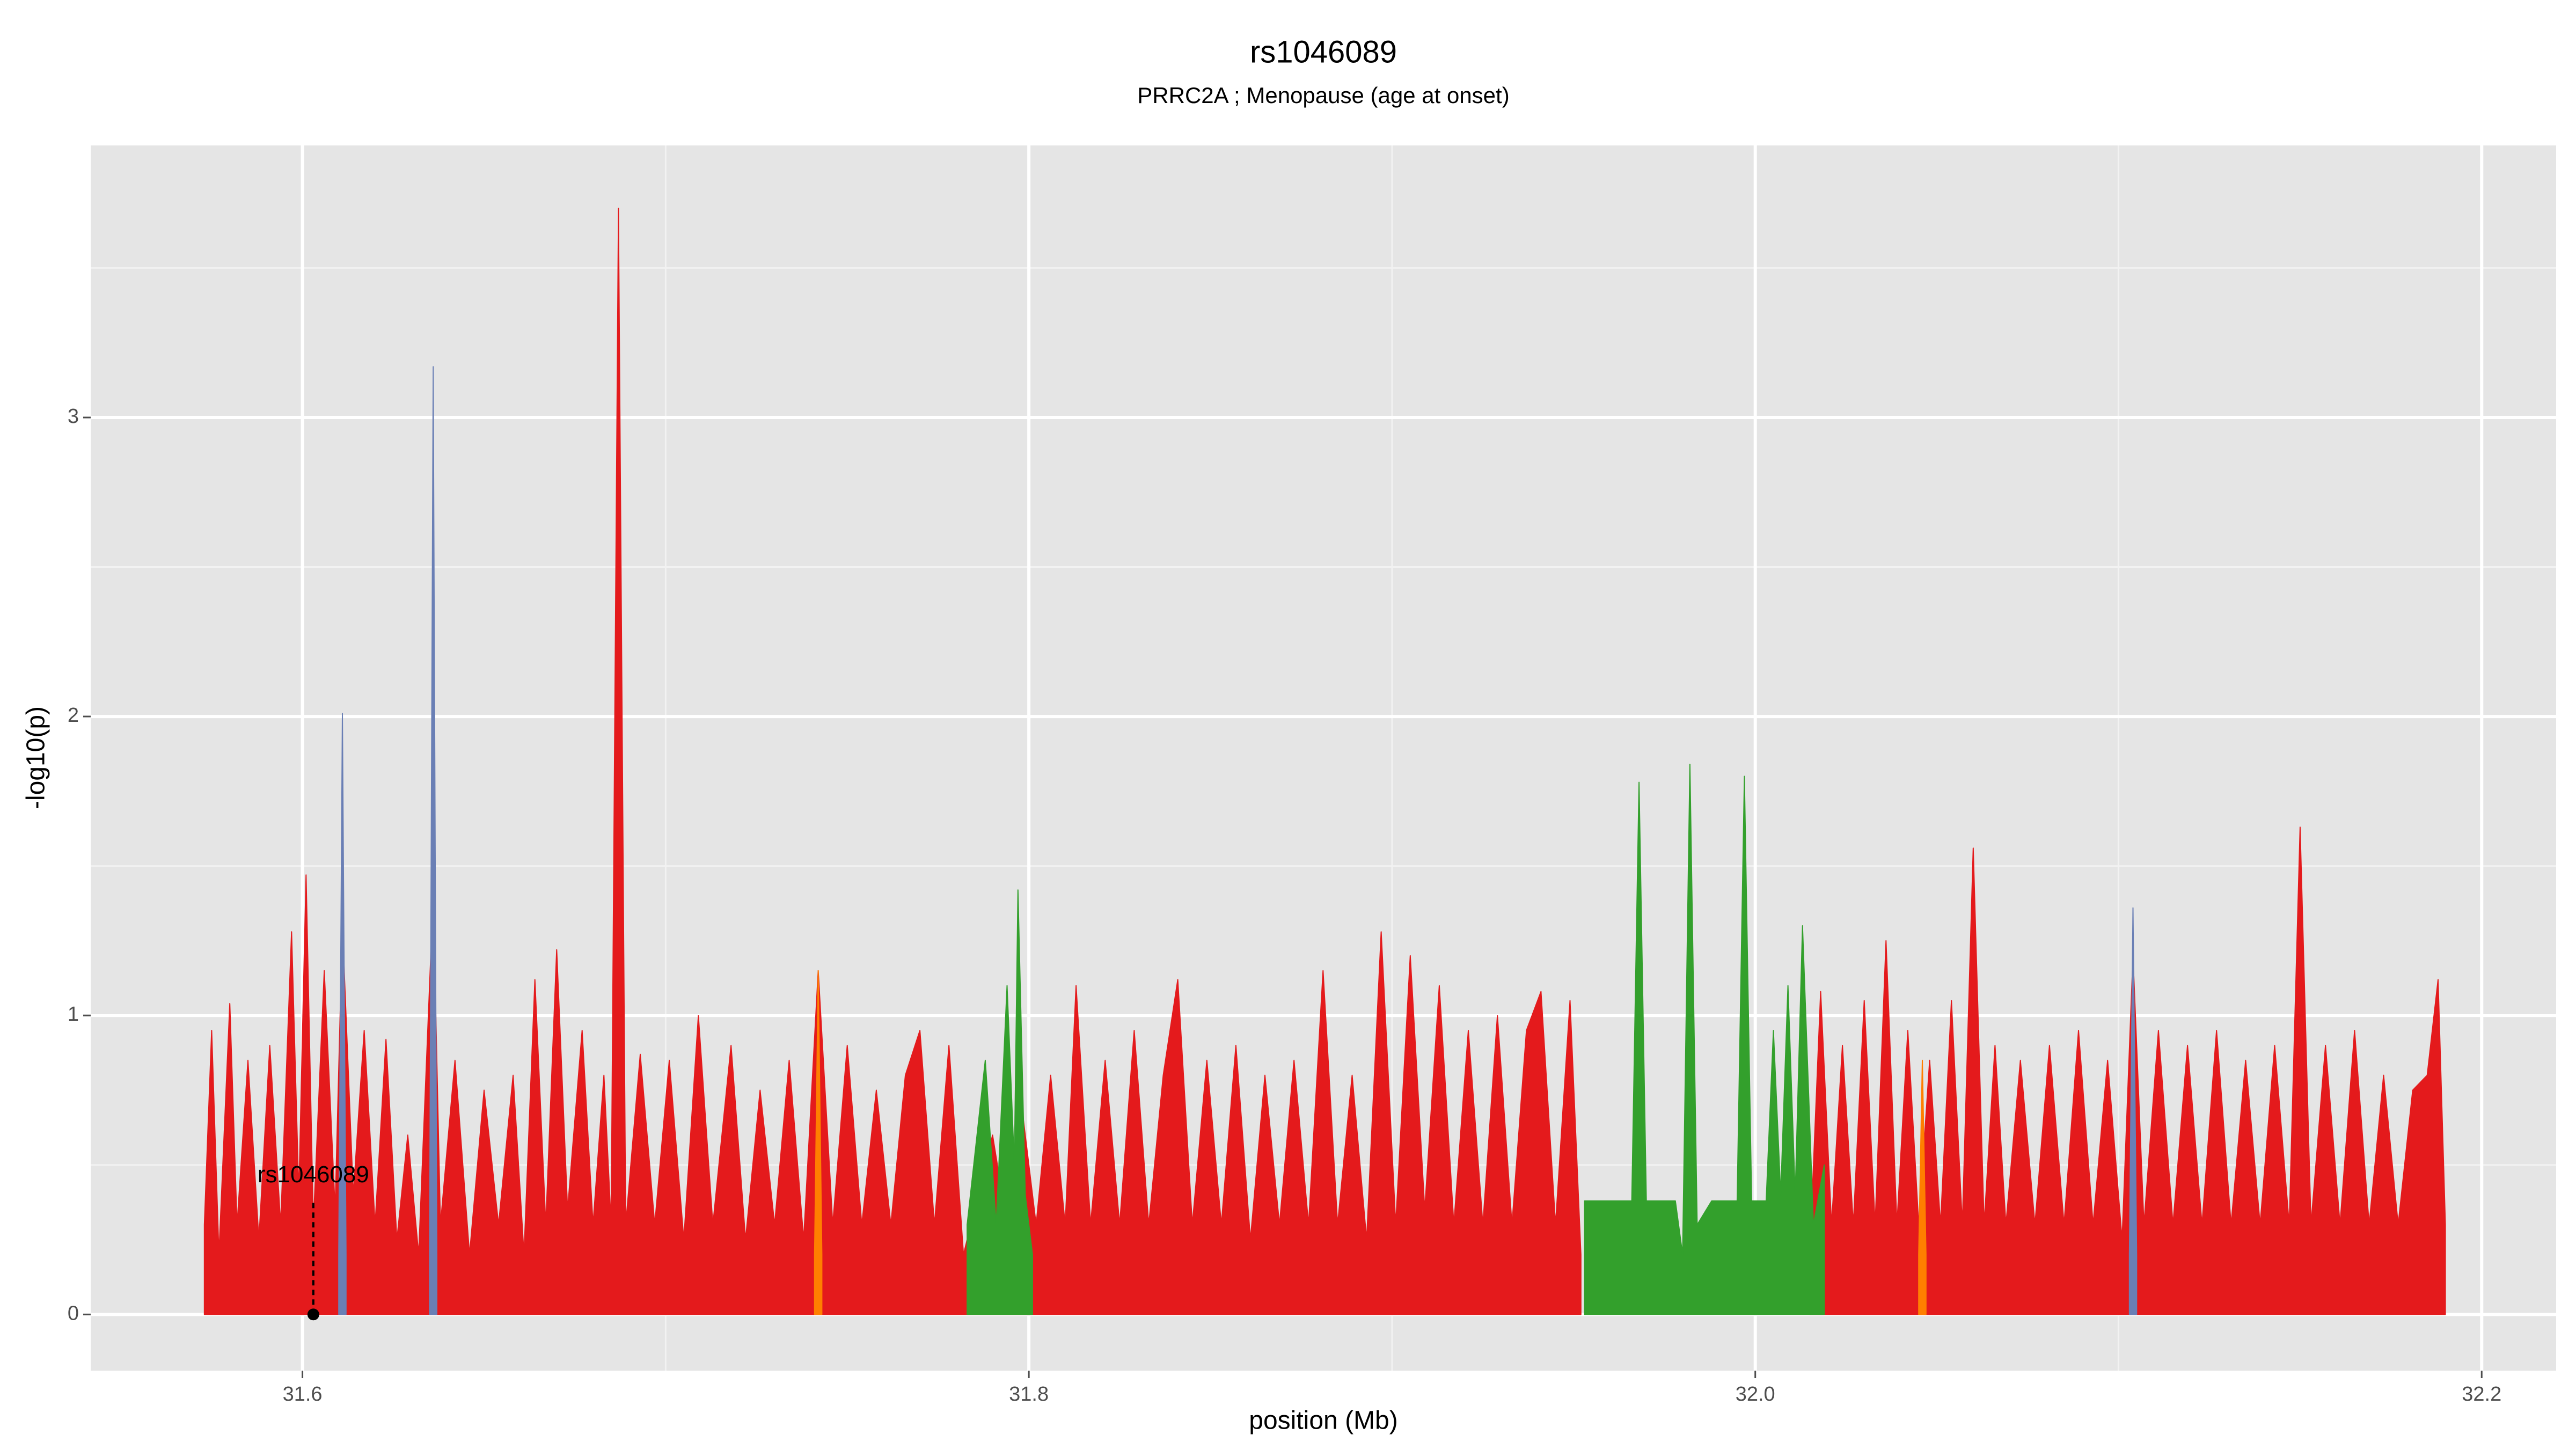 This screenshot has height=1449, width=2576. I want to click on y-axis-title: -log10(p), so click(36, 757).